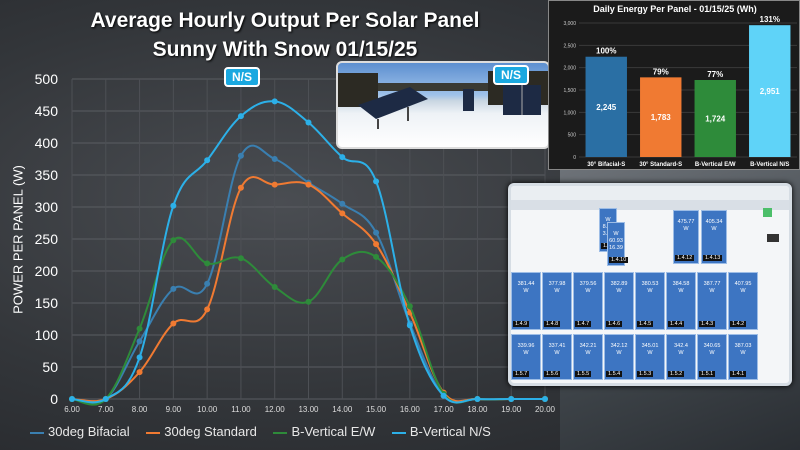 The height and width of the screenshot is (450, 800). I want to click on panel-cell: 379.56 W, so click(588, 301).